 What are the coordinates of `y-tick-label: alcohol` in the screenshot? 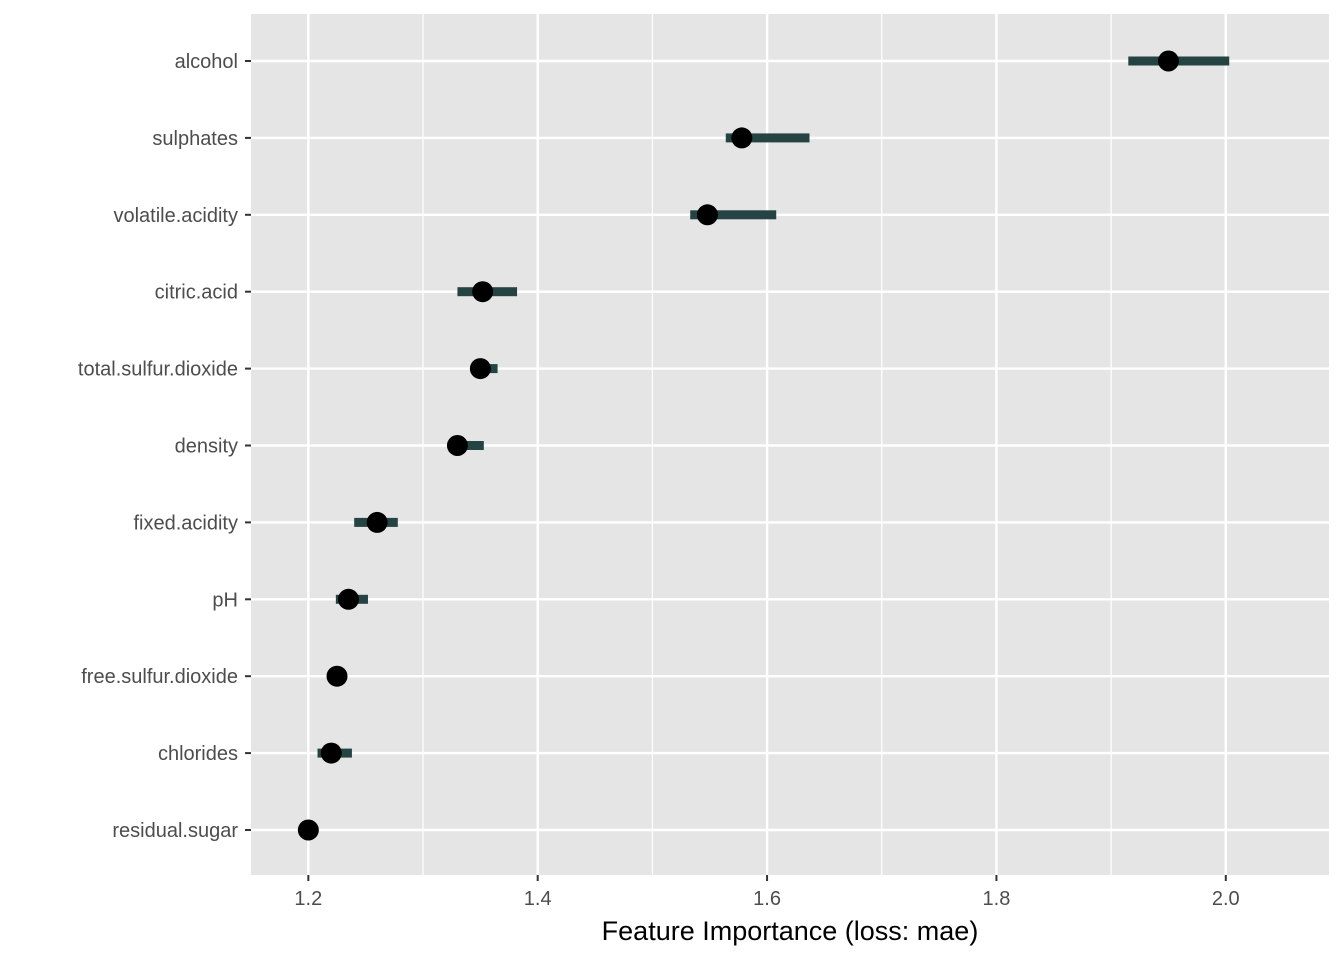 It's located at (206, 62).